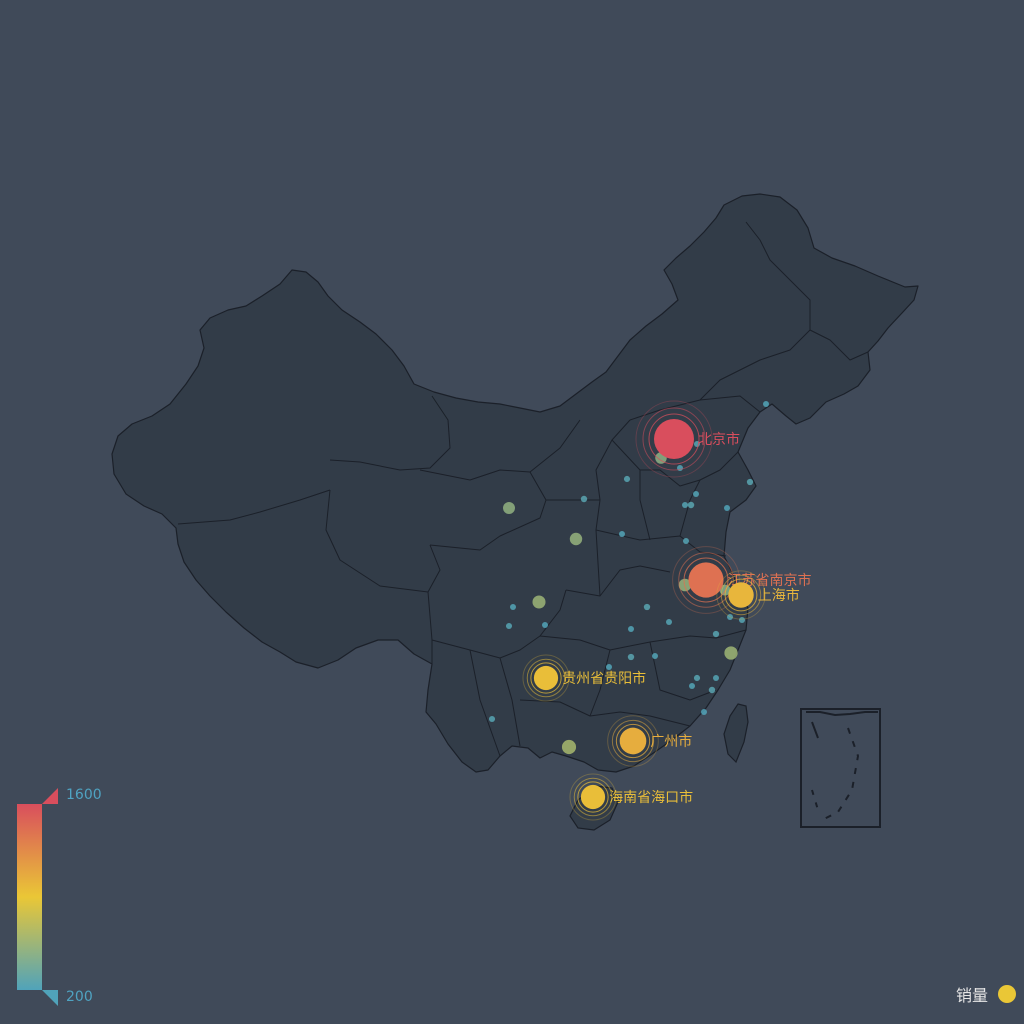 The height and width of the screenshot is (1024, 1024). I want to click on point-label: 广州市, so click(671, 741).